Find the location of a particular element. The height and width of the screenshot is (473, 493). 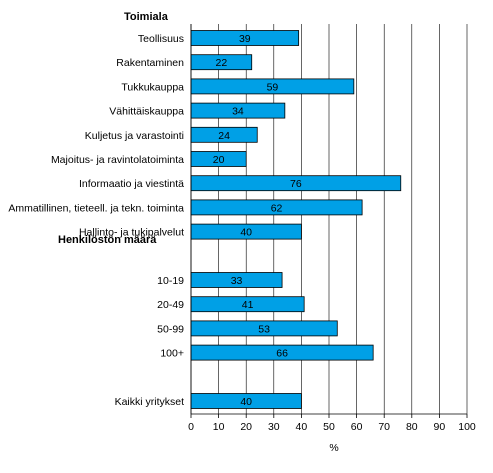

value-label: 59 is located at coordinates (273, 87).